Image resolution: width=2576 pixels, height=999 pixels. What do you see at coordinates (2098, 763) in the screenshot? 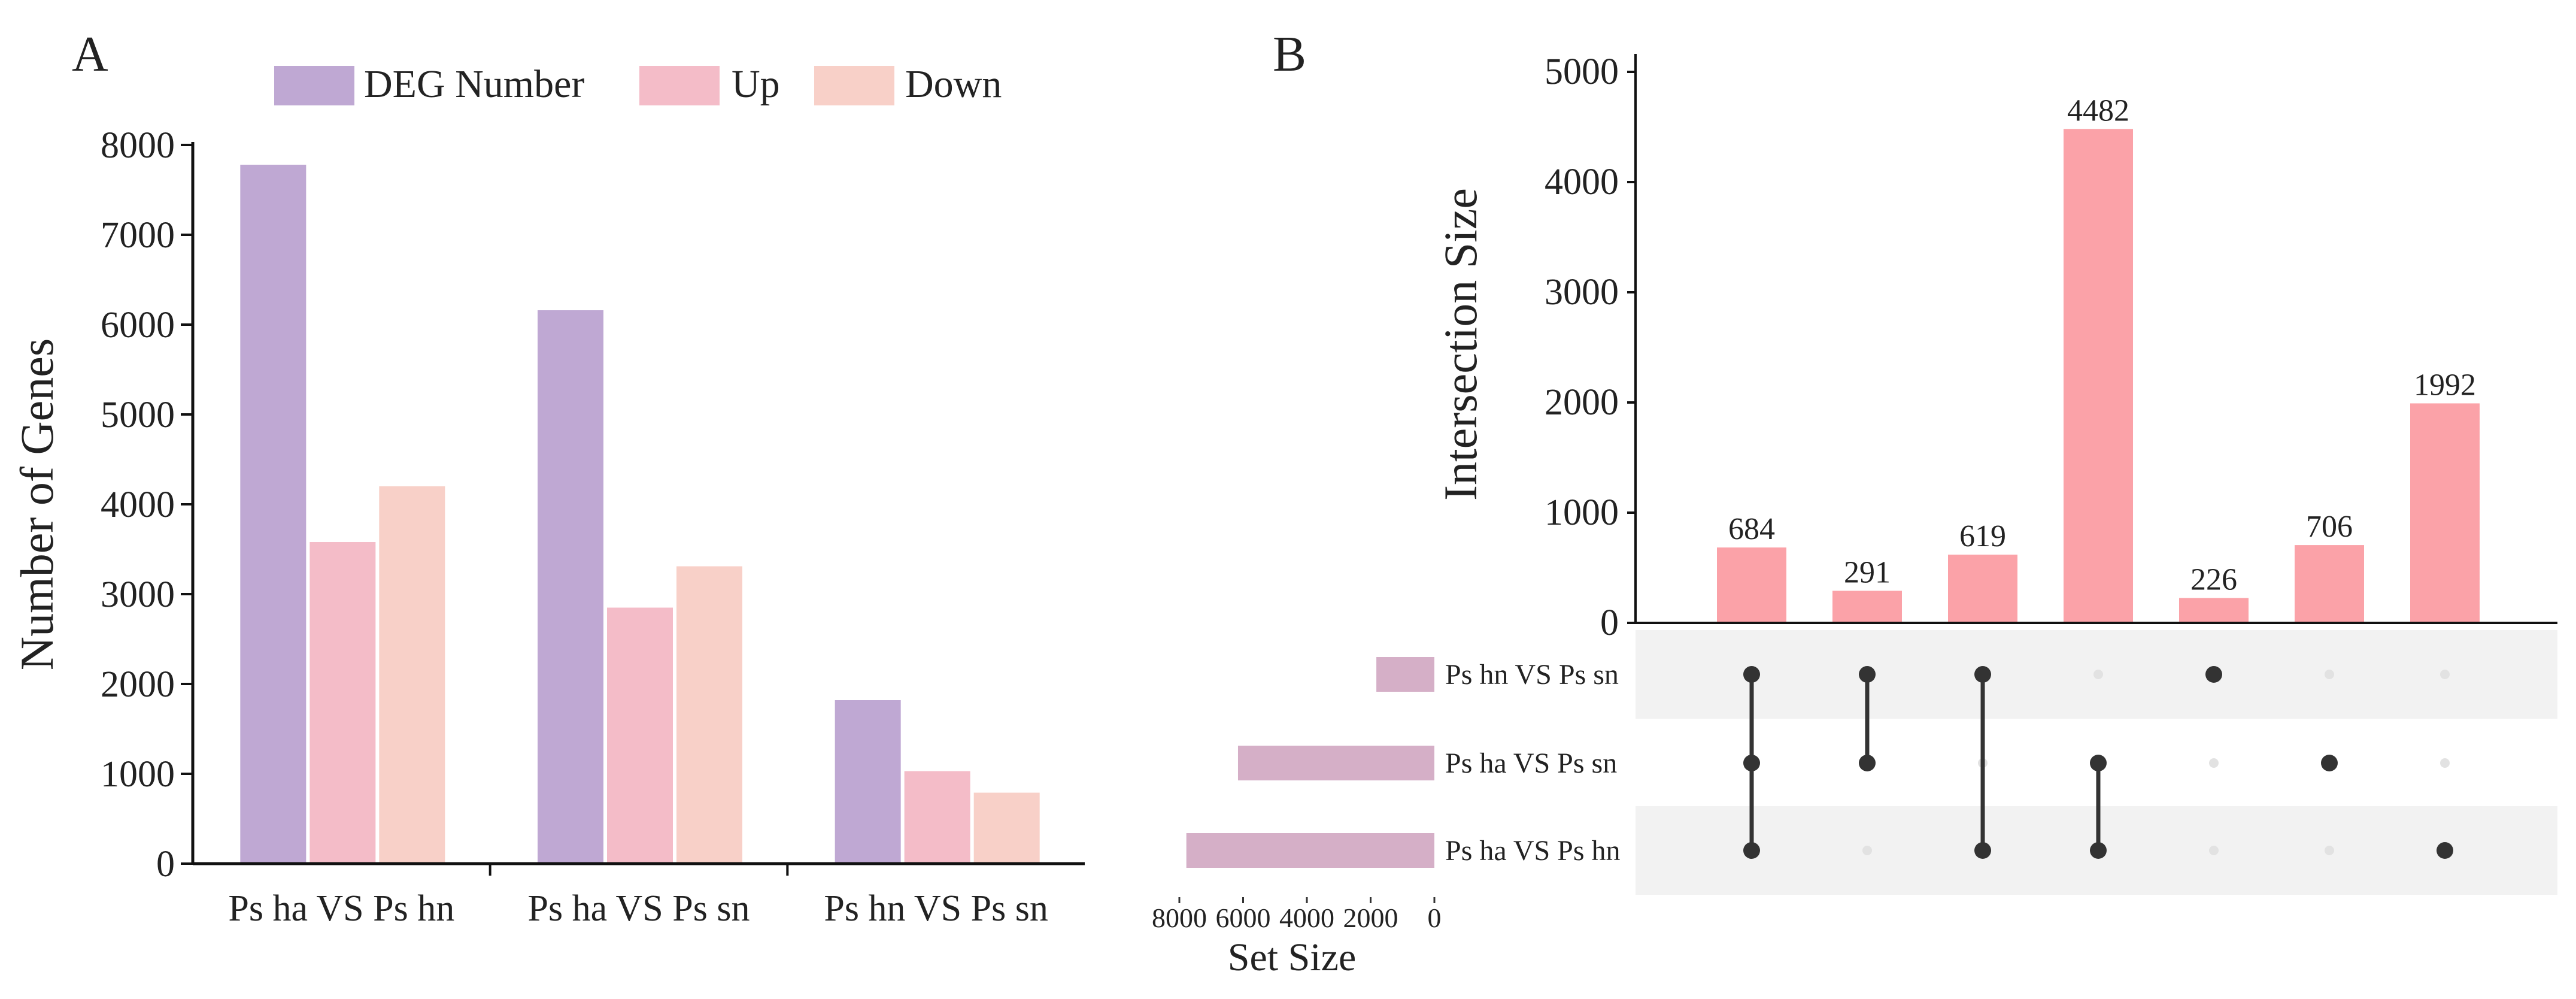
I see `intersection-matrix` at bounding box center [2098, 763].